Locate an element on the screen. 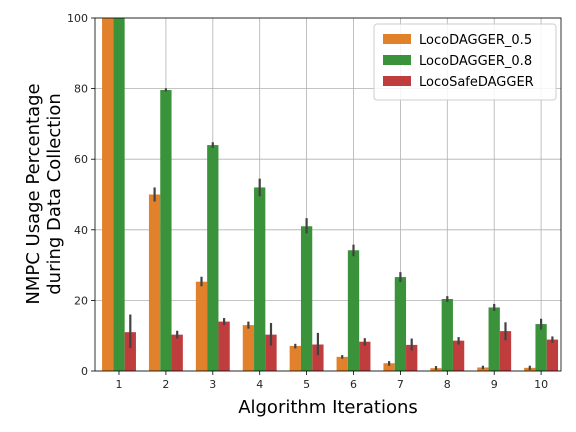 The height and width of the screenshot is (432, 576). bar-LocoDAGGER_0.5-7 is located at coordinates (389, 367).